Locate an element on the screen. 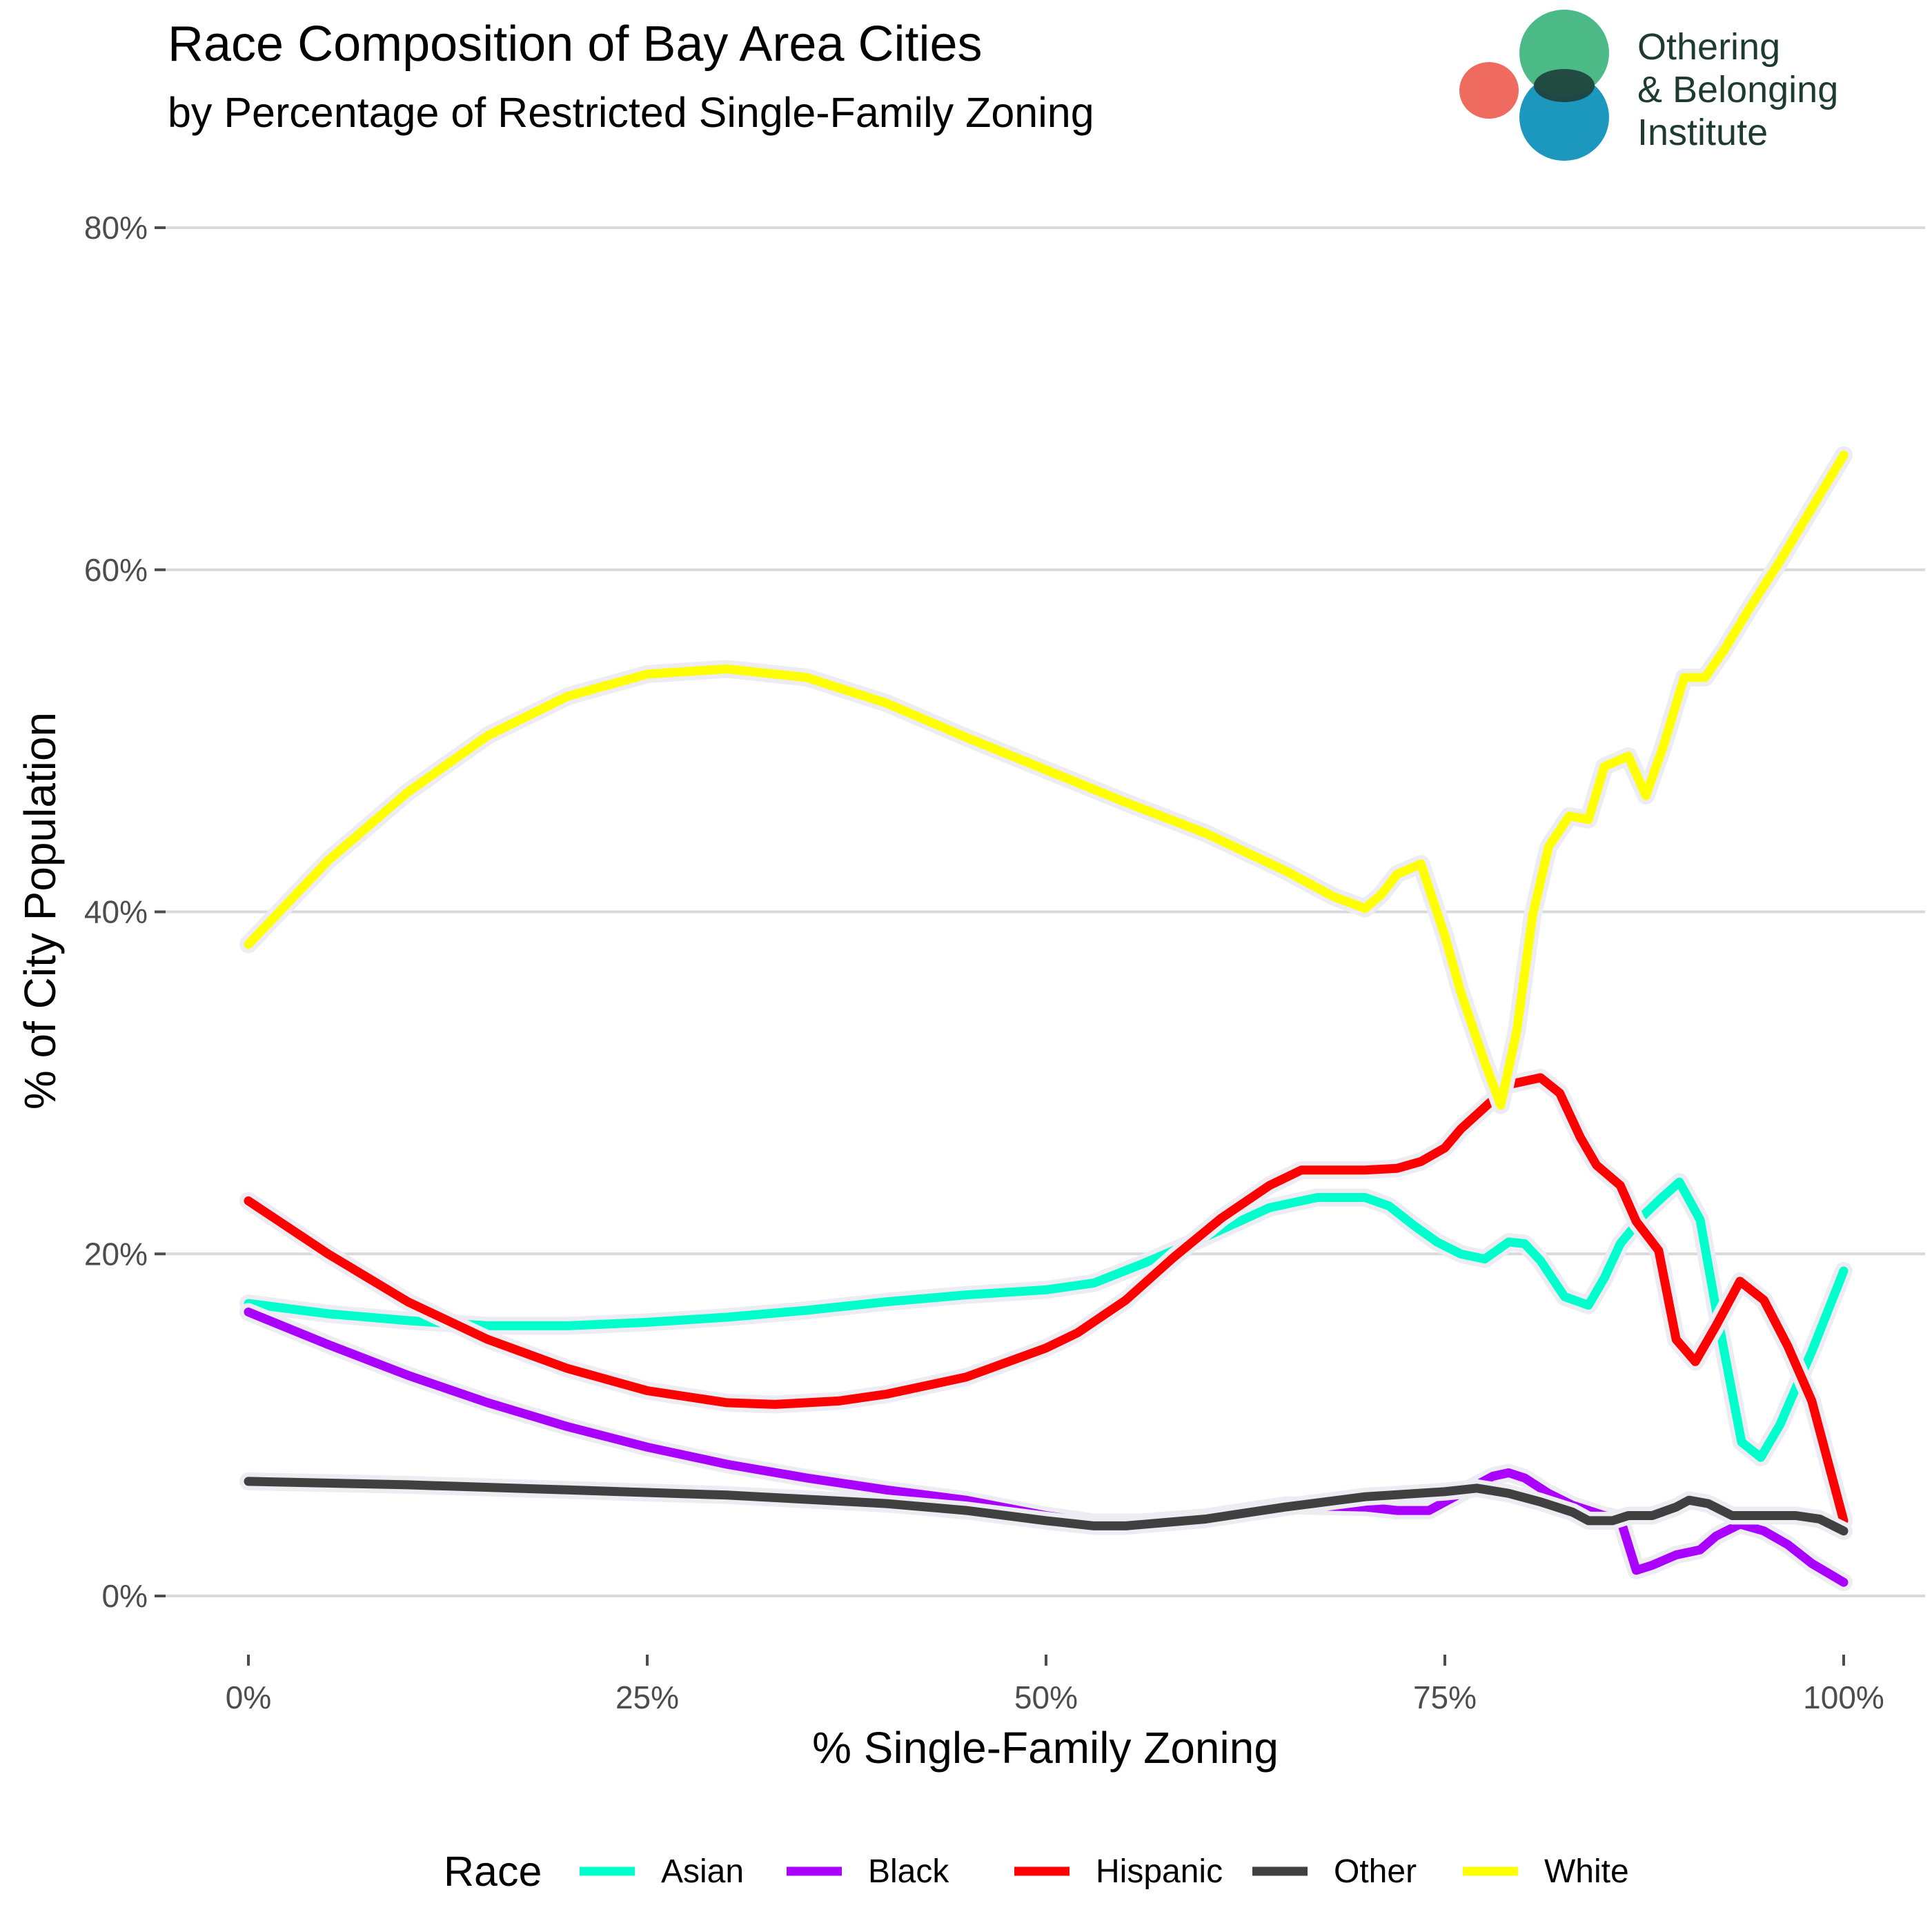 This screenshot has width=1932, height=1932. series-line-black is located at coordinates (1046, 1447).